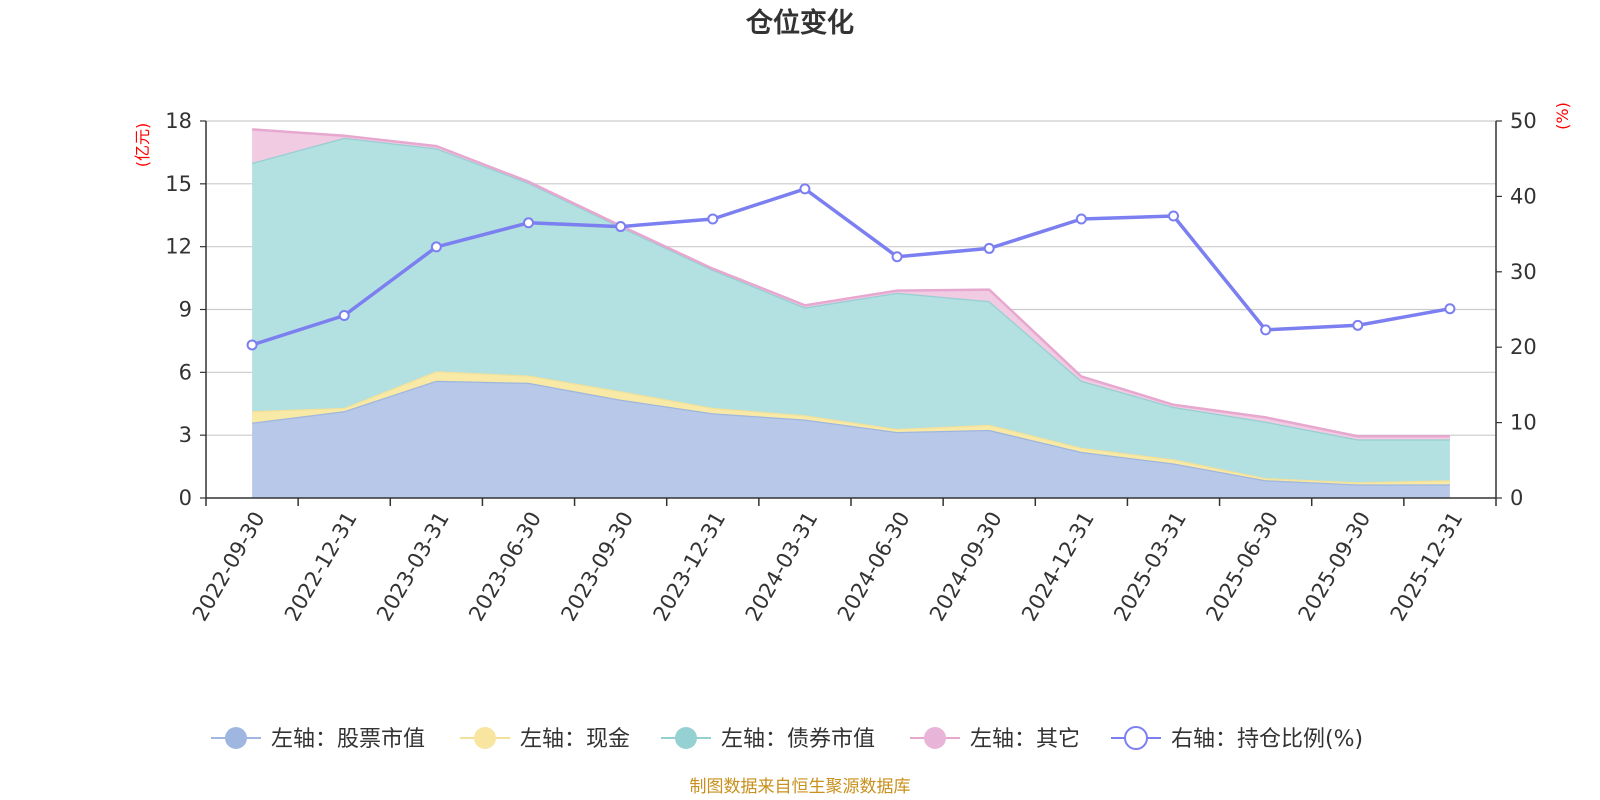 The height and width of the screenshot is (800, 1600). I want to click on x-tick-label: 2025-06-30, so click(1242, 567).